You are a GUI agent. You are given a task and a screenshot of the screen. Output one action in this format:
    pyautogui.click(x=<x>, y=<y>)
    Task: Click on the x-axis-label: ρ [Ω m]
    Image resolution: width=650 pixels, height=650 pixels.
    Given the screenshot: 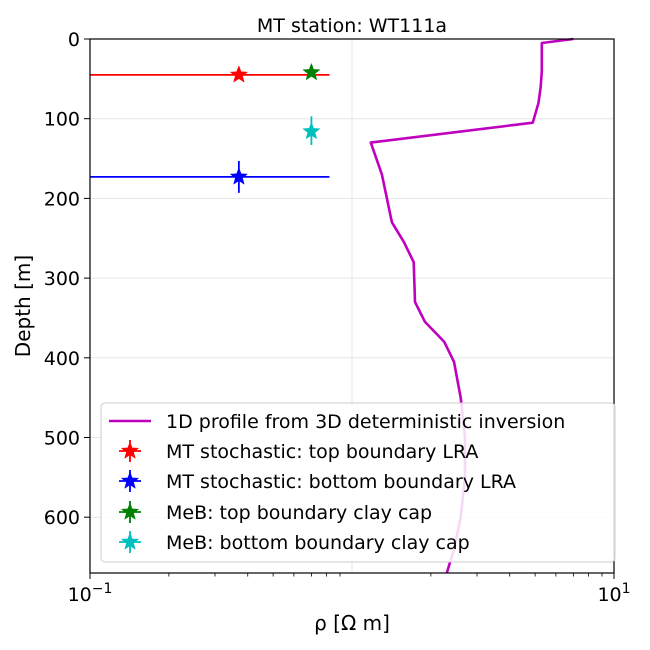 What is the action you would take?
    pyautogui.click(x=352, y=623)
    